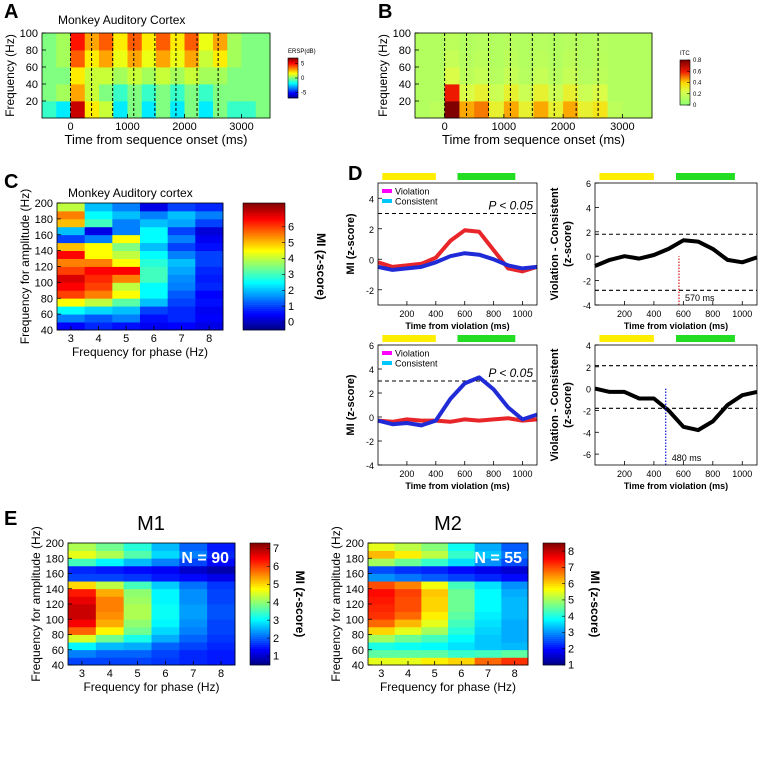 The image size is (767, 757). Describe the element at coordinates (47, 299) in the screenshot. I see `y-tick-label: 80` at that location.